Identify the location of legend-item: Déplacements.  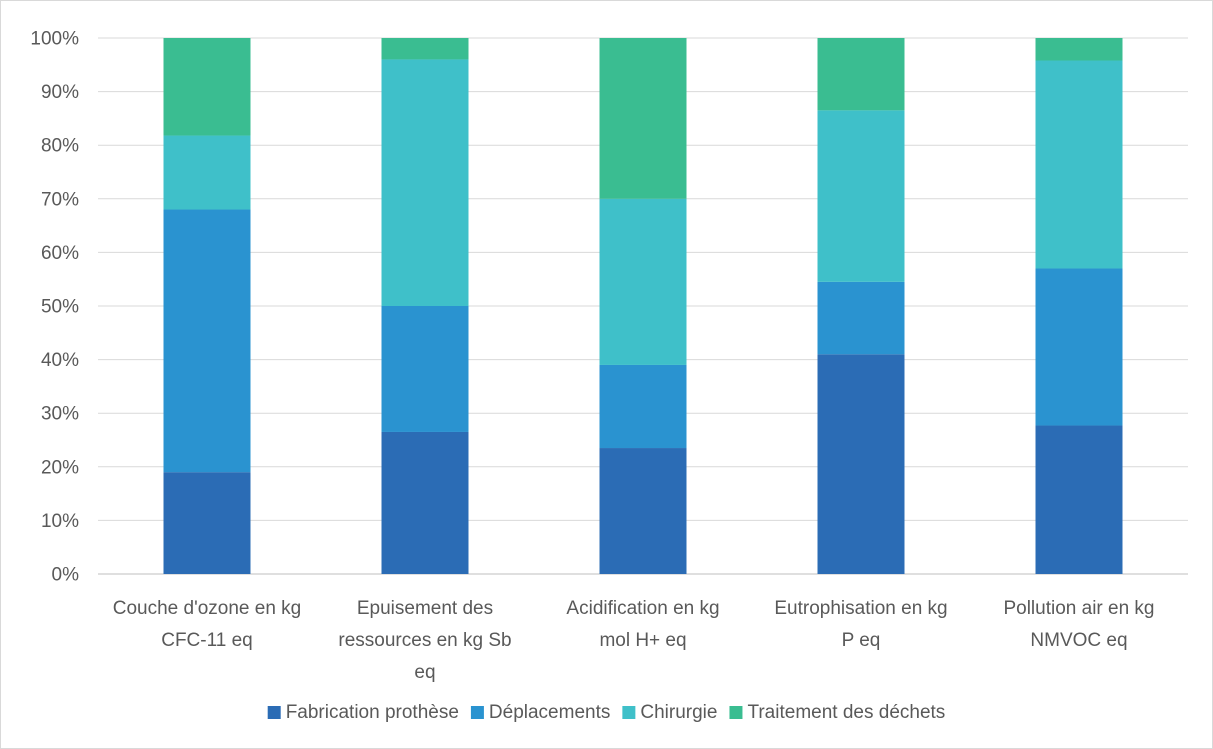
(540, 712).